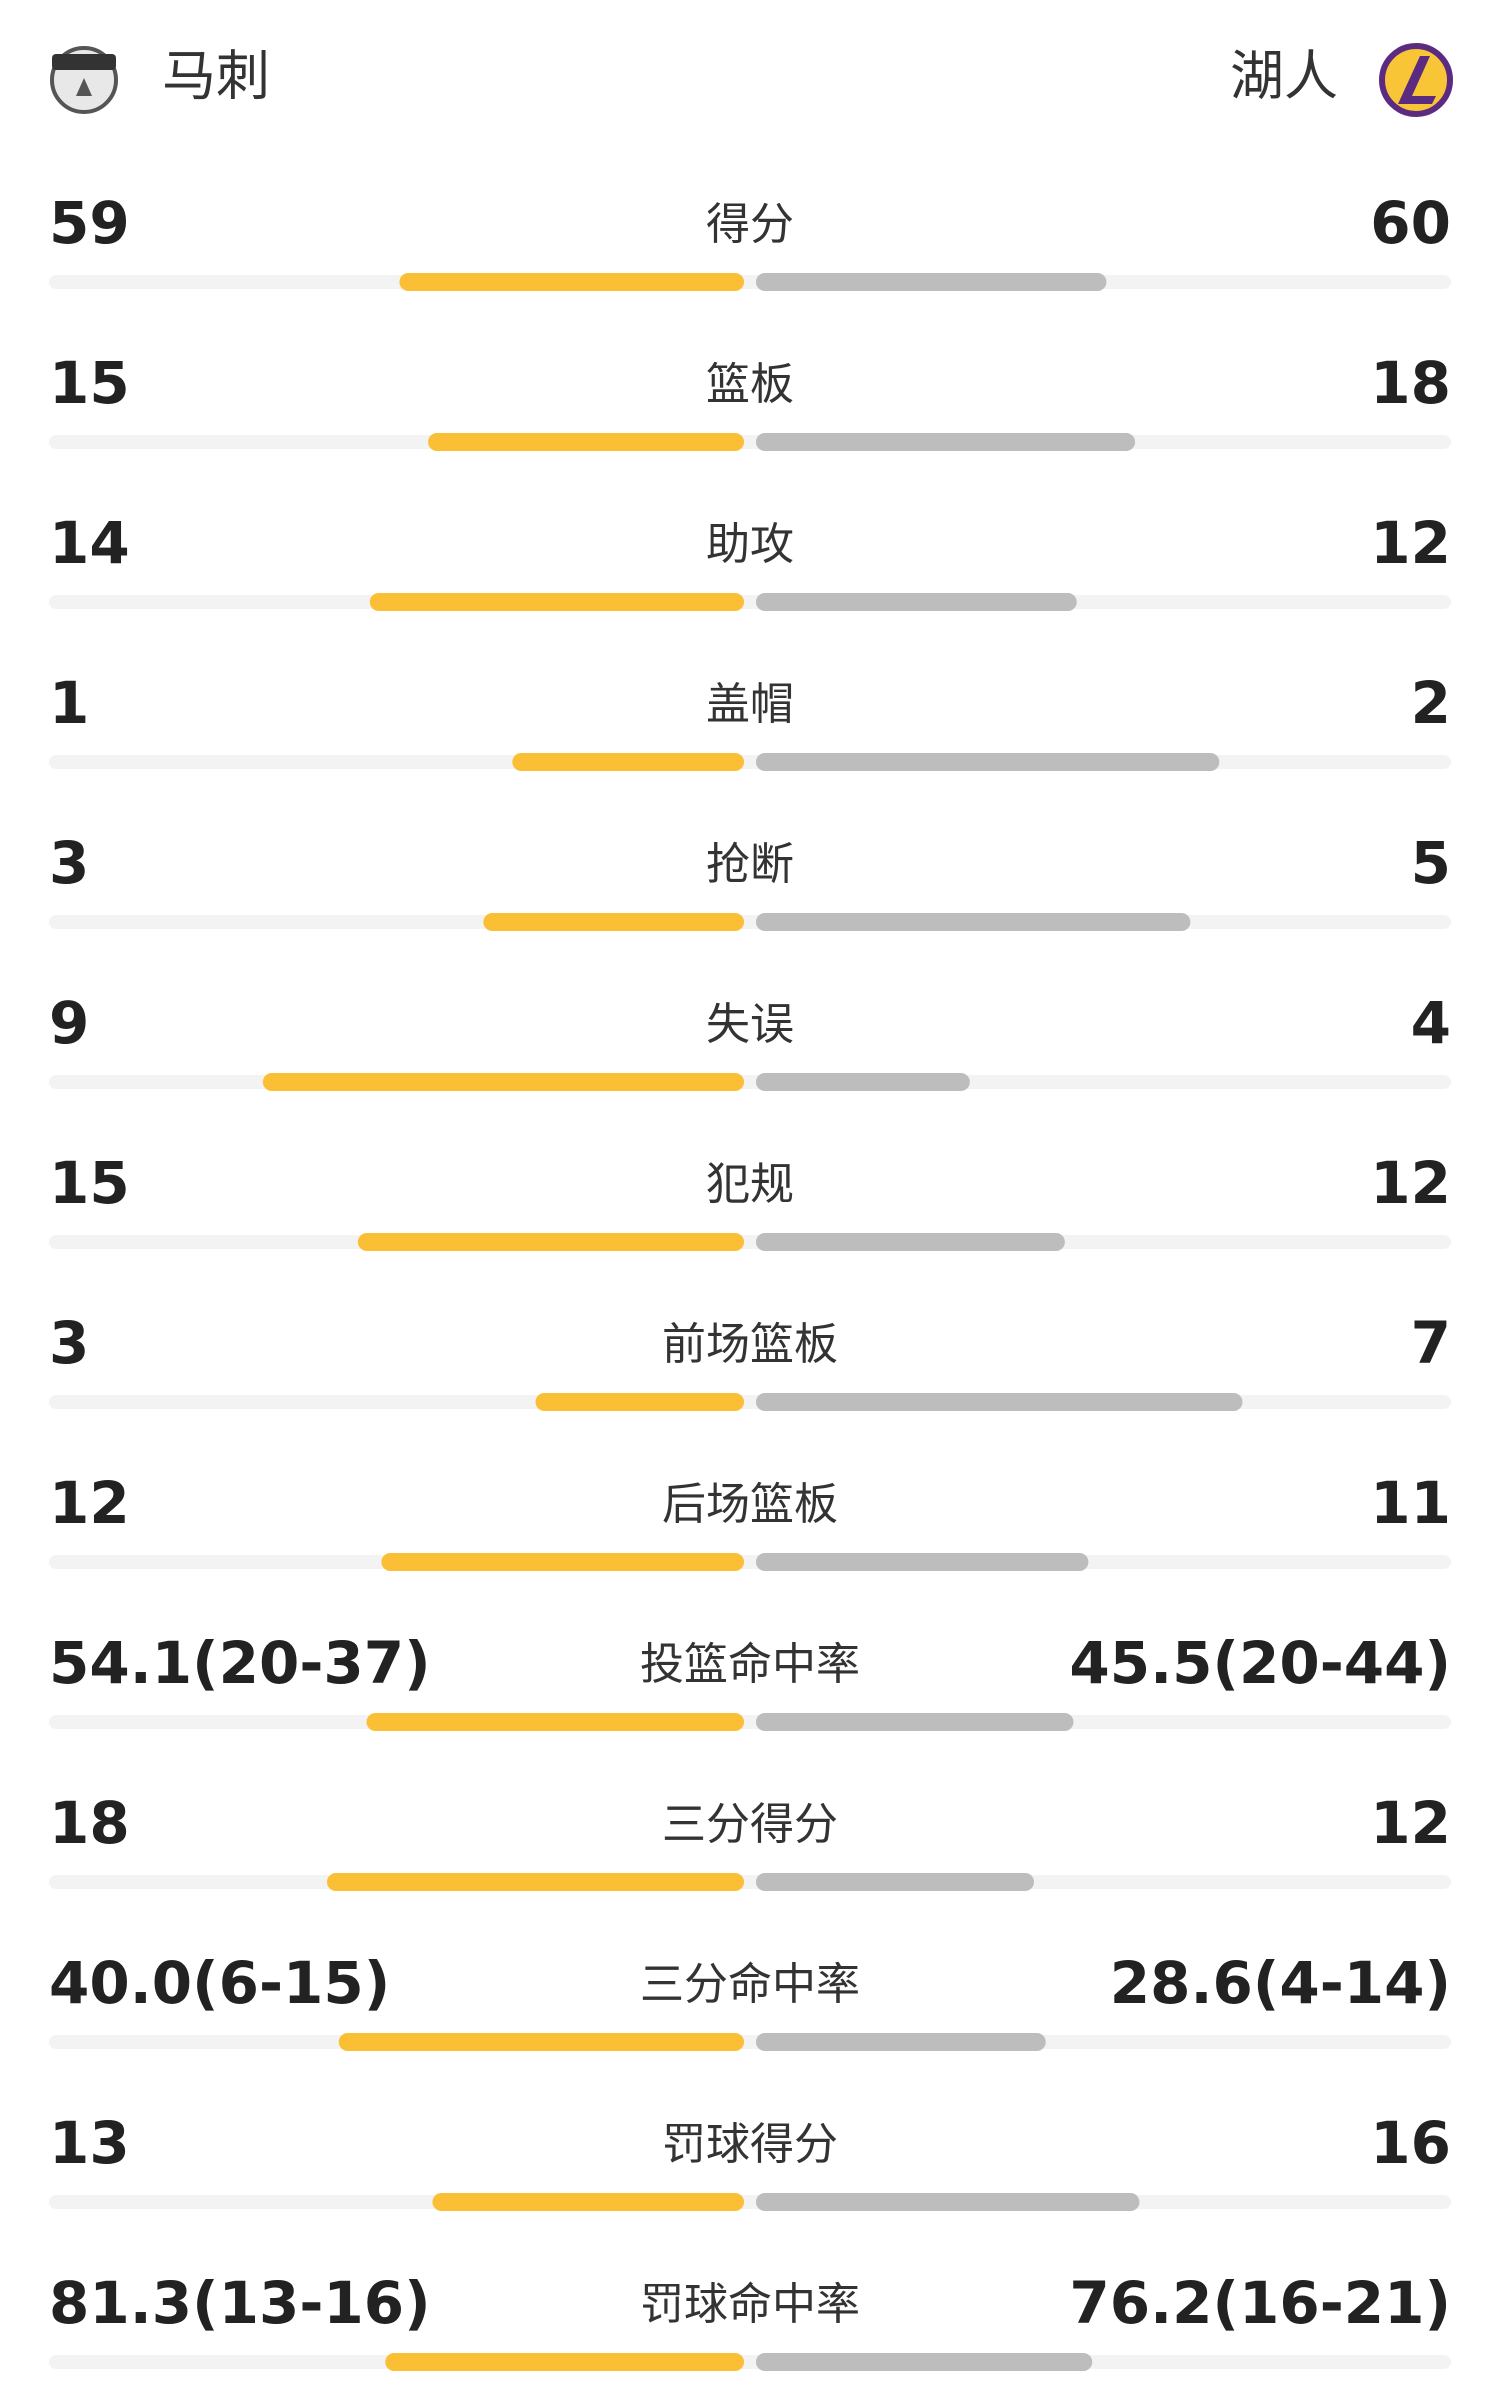 Image resolution: width=1500 pixels, height=2400 pixels. What do you see at coordinates (750, 1184) in the screenshot?
I see `stat-label: 犯规` at bounding box center [750, 1184].